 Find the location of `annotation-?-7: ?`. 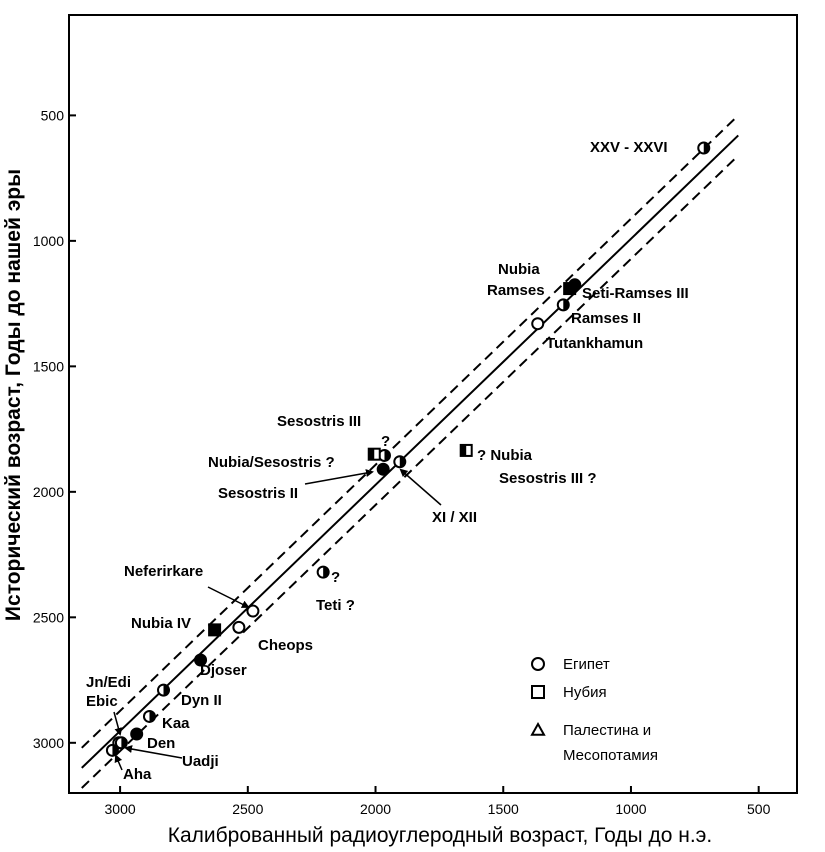

annotation-?-7: ? is located at coordinates (385, 441).